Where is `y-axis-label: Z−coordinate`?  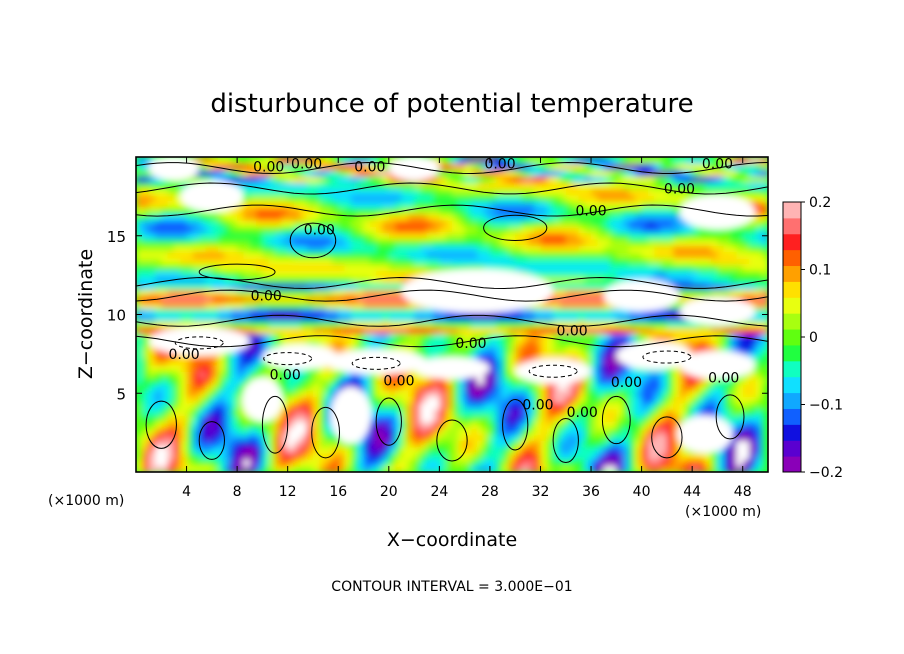 y-axis-label: Z−coordinate is located at coordinates (86, 314).